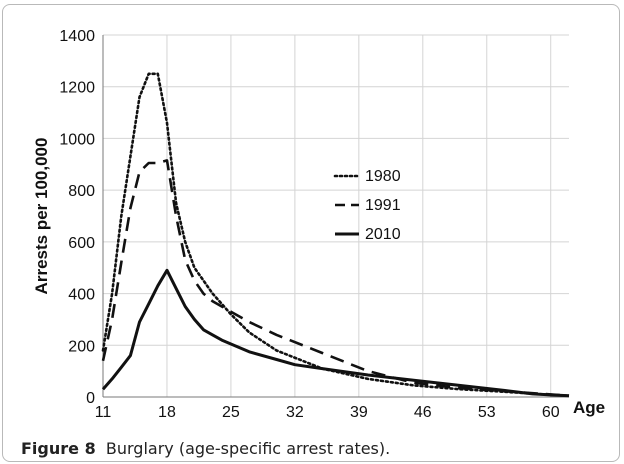  Describe the element at coordinates (295, 412) in the screenshot. I see `x-tick-label: 32` at that location.